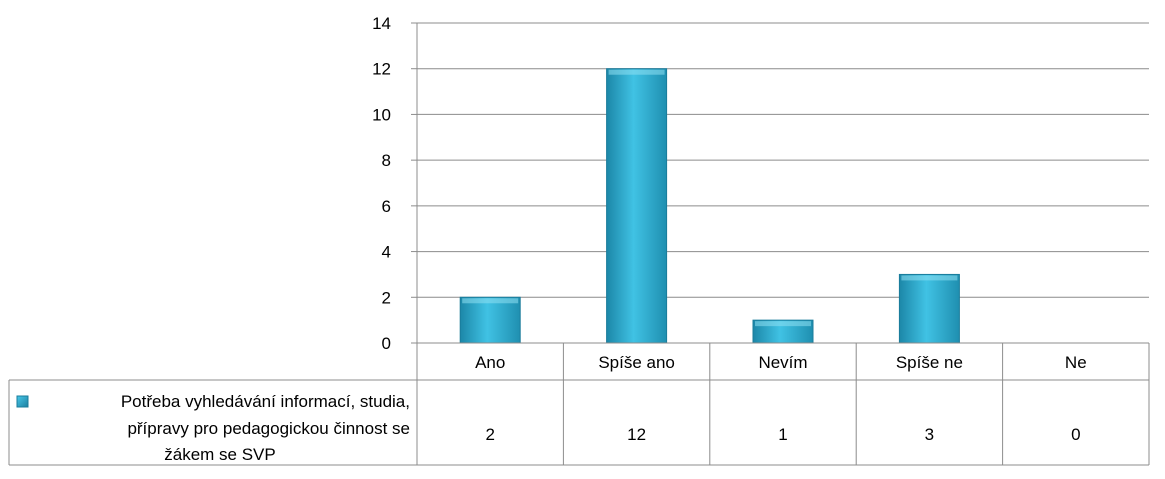 Image resolution: width=1165 pixels, height=479 pixels. What do you see at coordinates (1075, 434) in the screenshot?
I see `data-table-value: 0` at bounding box center [1075, 434].